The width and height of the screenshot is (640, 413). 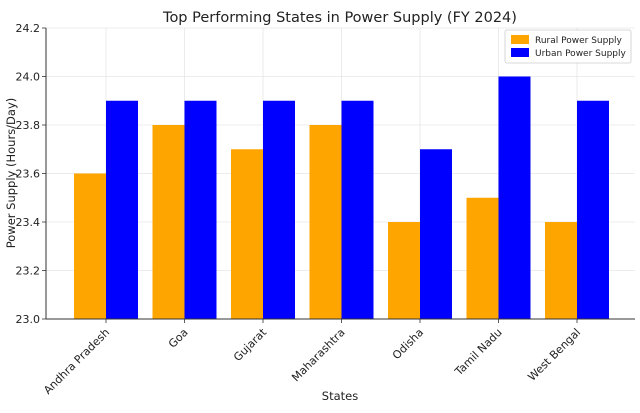 I want to click on legend-swatch-urban, so click(x=520, y=52).